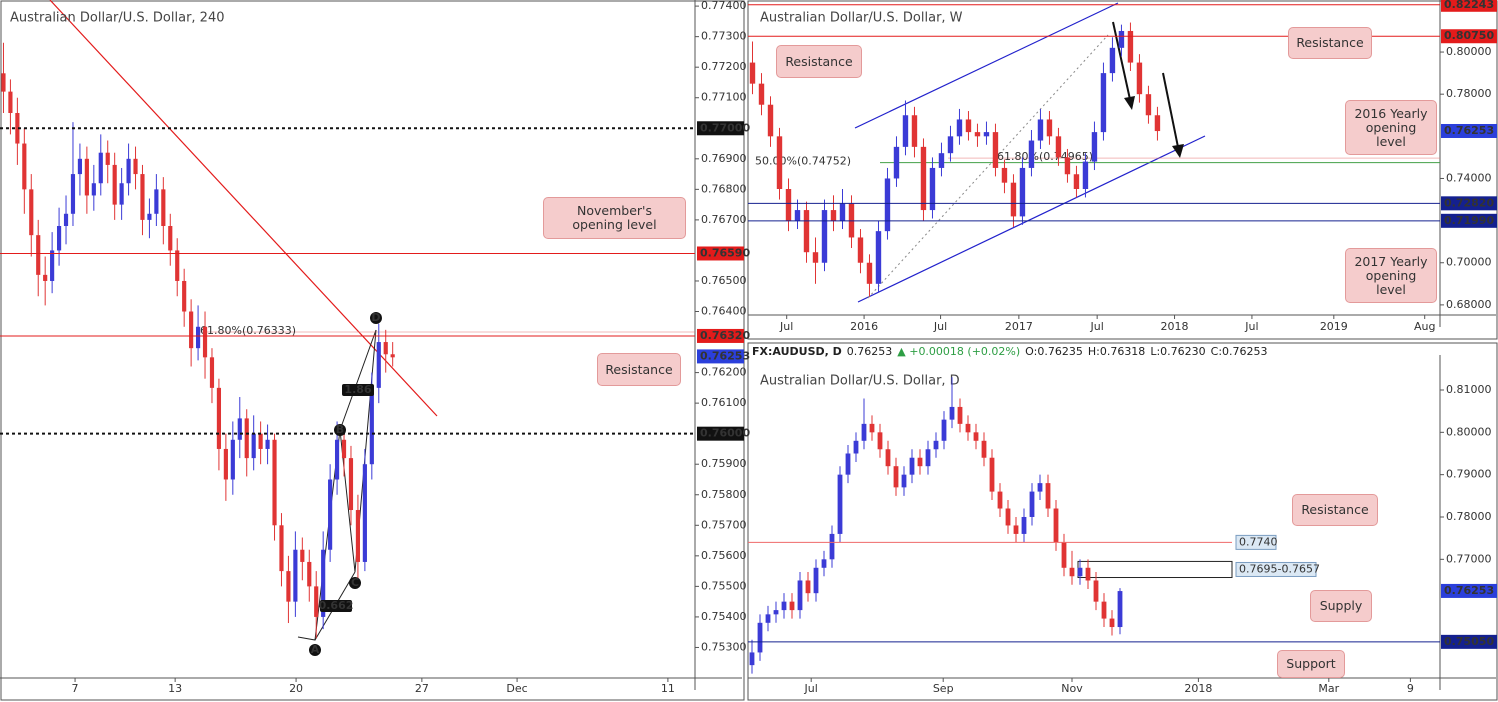  Describe the element at coordinates (861, 18) in the screenshot. I see `chart-title: Australian Dollar/U.S. Dollar, W` at that location.